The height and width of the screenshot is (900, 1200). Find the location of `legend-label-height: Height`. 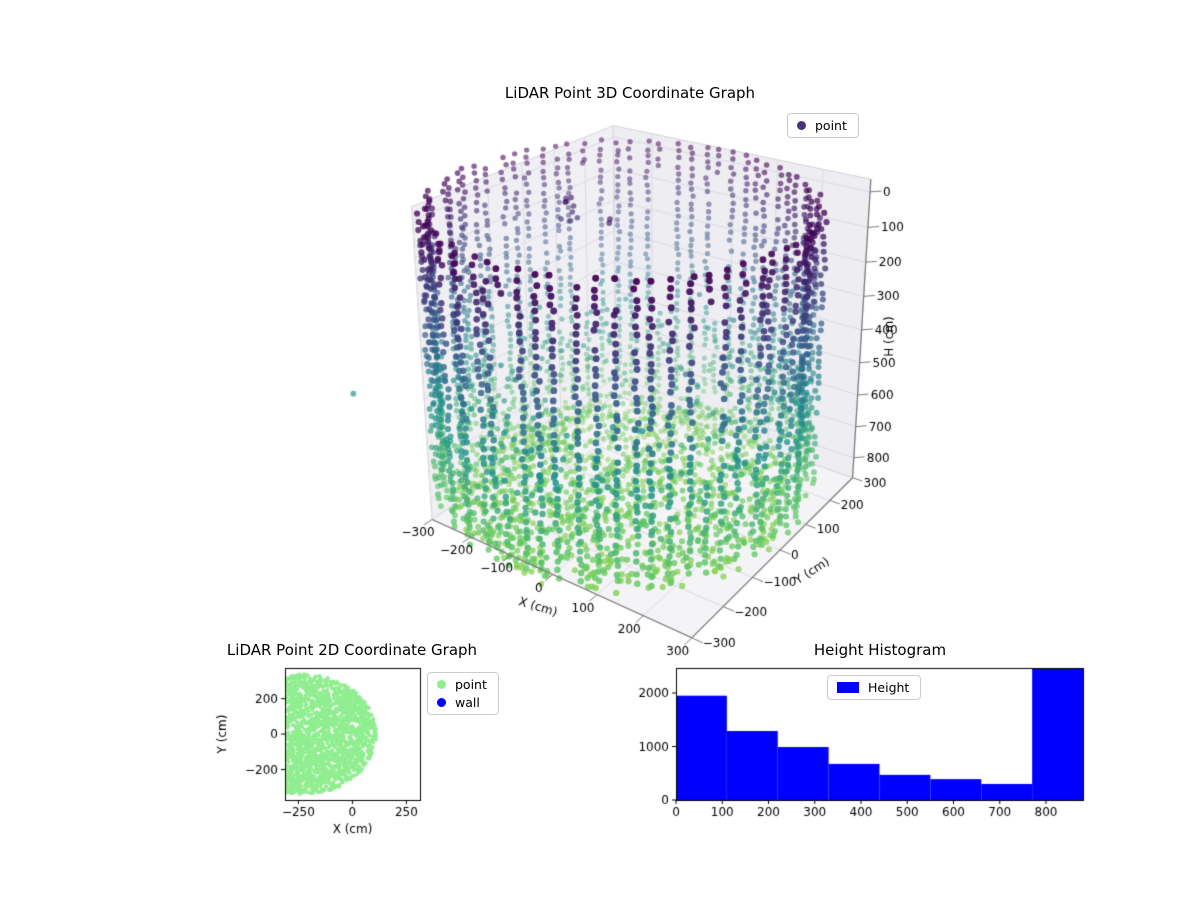

legend-label-height: Height is located at coordinates (889, 687).